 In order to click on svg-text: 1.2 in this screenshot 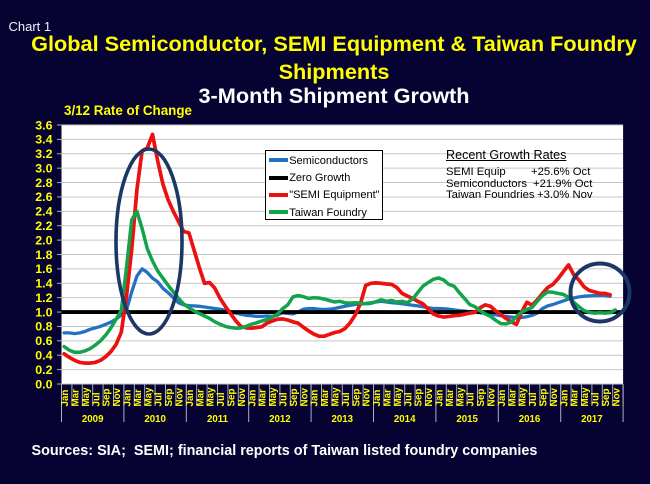, I will do `click(43, 298)`.